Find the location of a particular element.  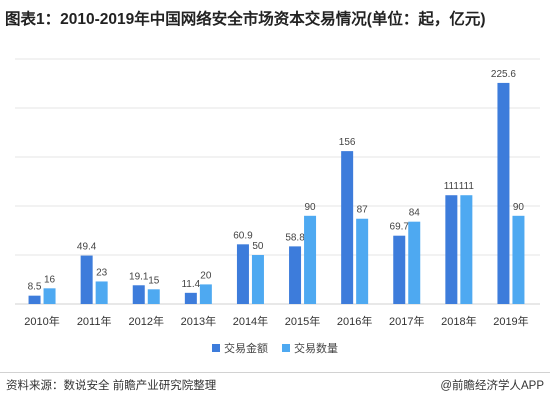

source-note: 资料来源：数说安全 前瞻产业研究院整理 is located at coordinates (111, 386).